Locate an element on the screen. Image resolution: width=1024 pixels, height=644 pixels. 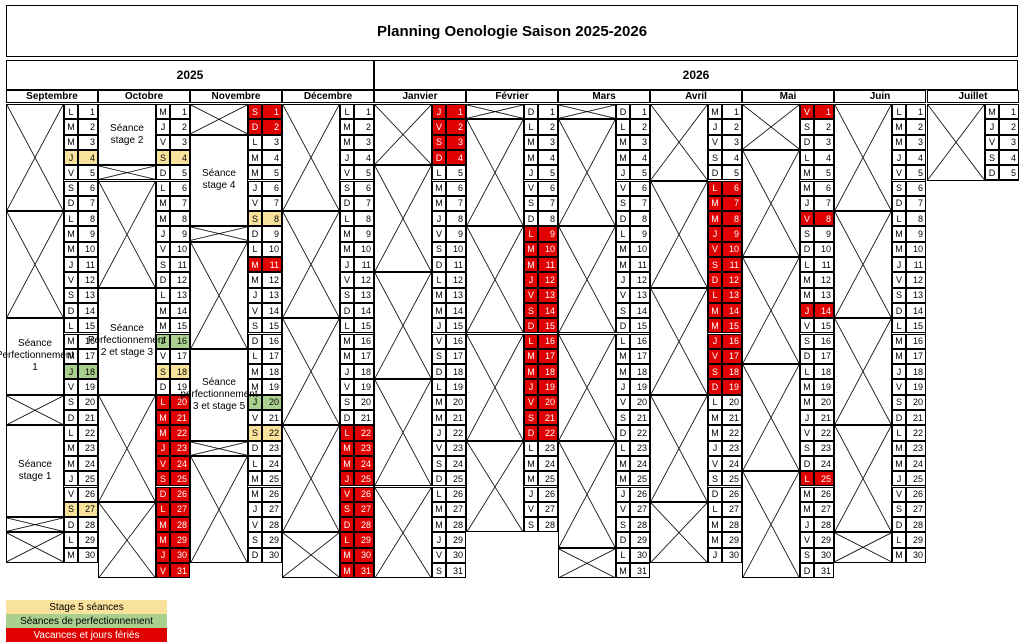
day-number: 2 is located at coordinates (824, 127).